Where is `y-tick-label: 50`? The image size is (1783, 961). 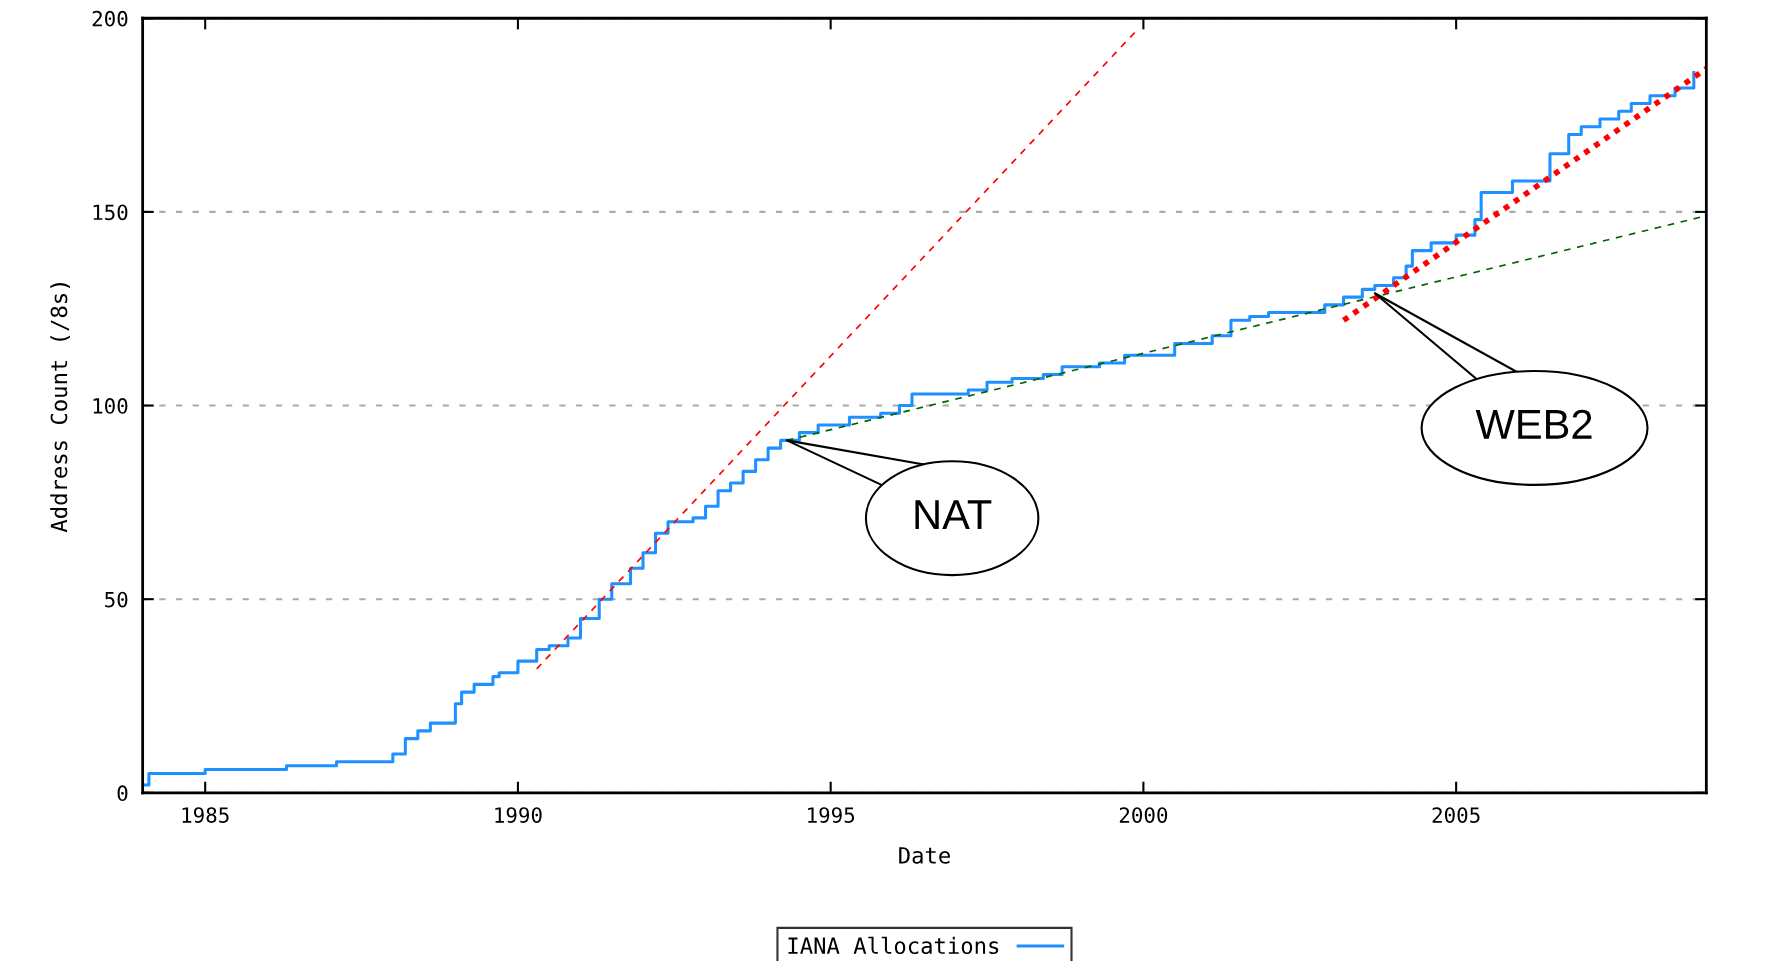
y-tick-label: 50 is located at coordinates (116, 599).